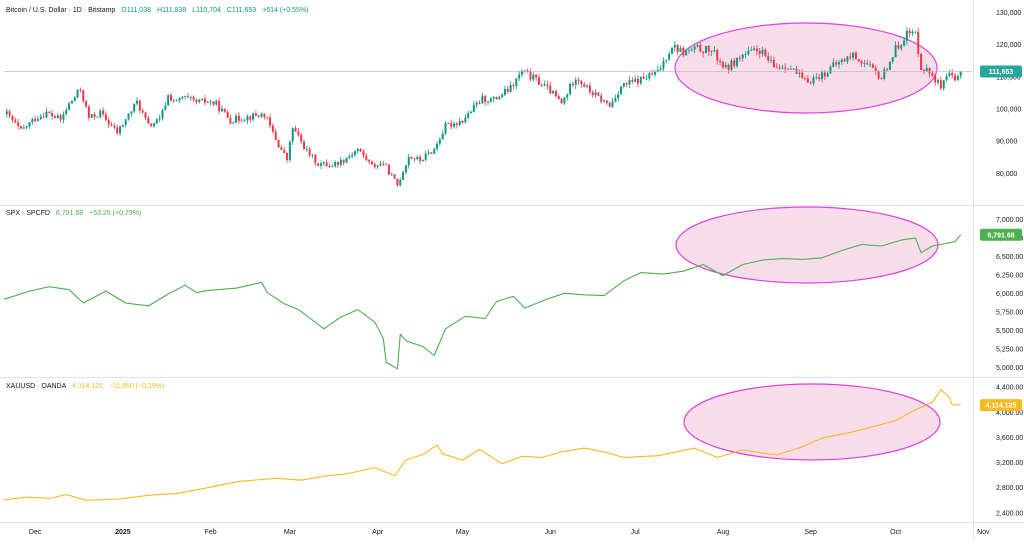  Describe the element at coordinates (75, 213) in the screenshot. I see `spx-legend: SPX · SPCFD 6,791.68 +53.25 (+0.79%)` at that location.